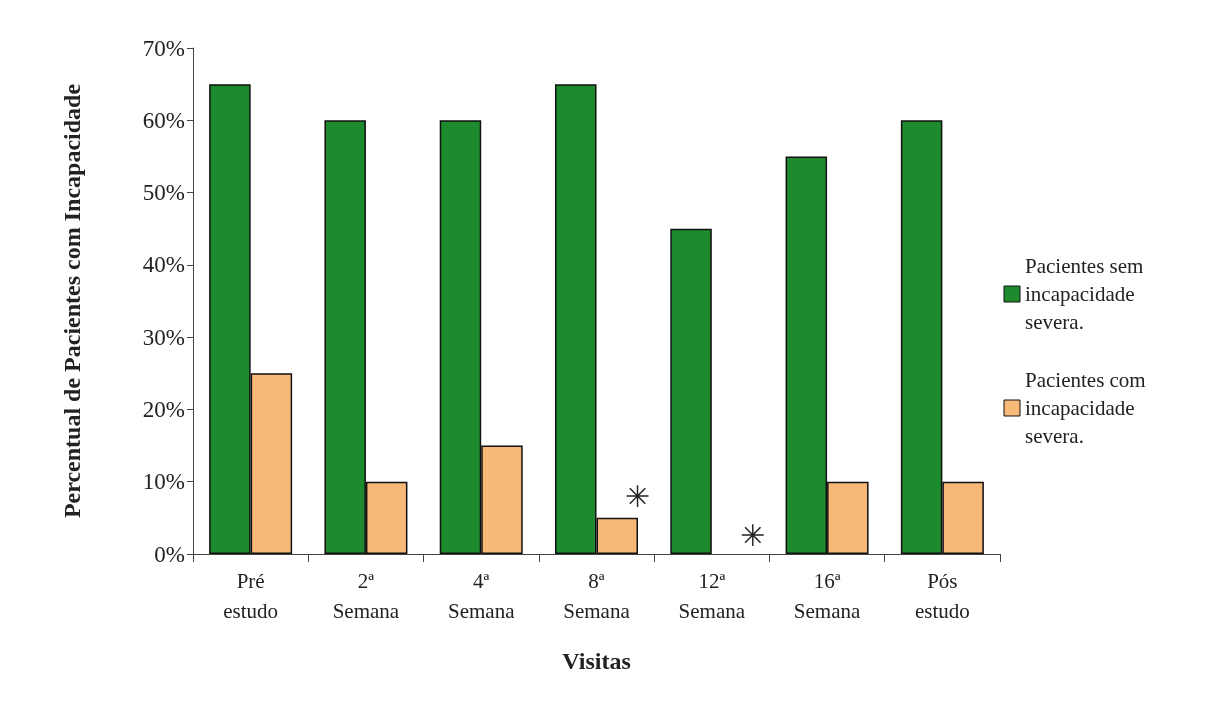  Describe the element at coordinates (827, 596) in the screenshot. I see `x-tick-label: 16ª Semana` at that location.